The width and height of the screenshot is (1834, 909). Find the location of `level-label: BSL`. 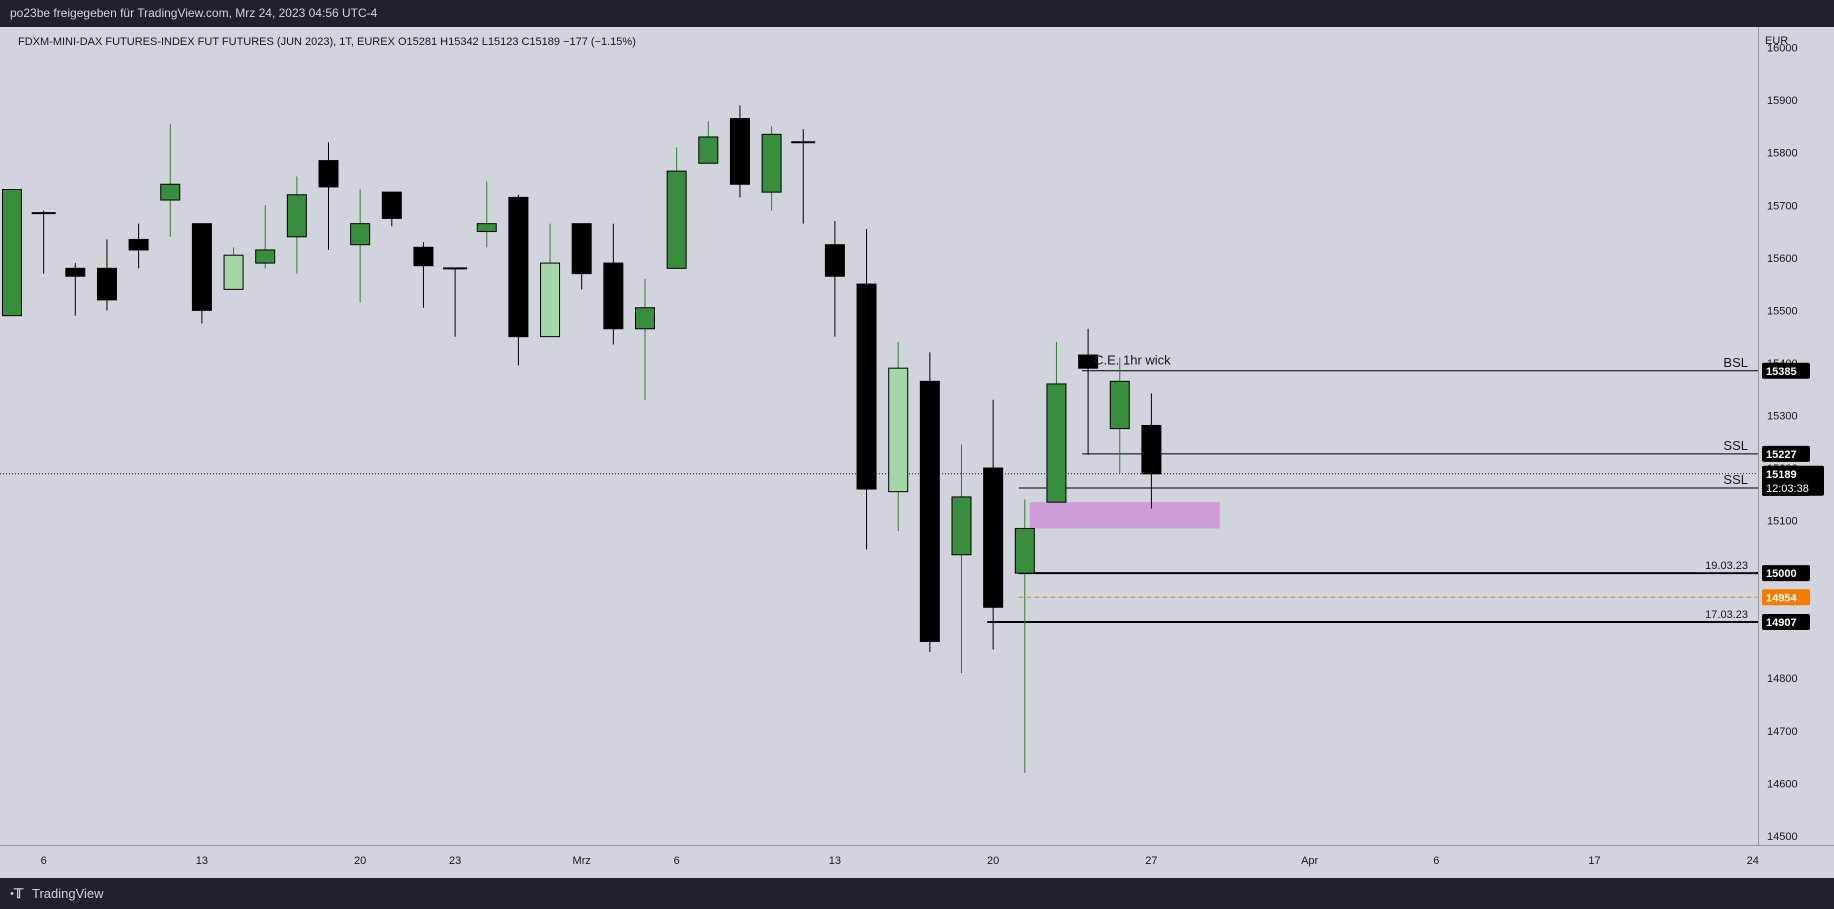

level-label: BSL is located at coordinates (1735, 362).